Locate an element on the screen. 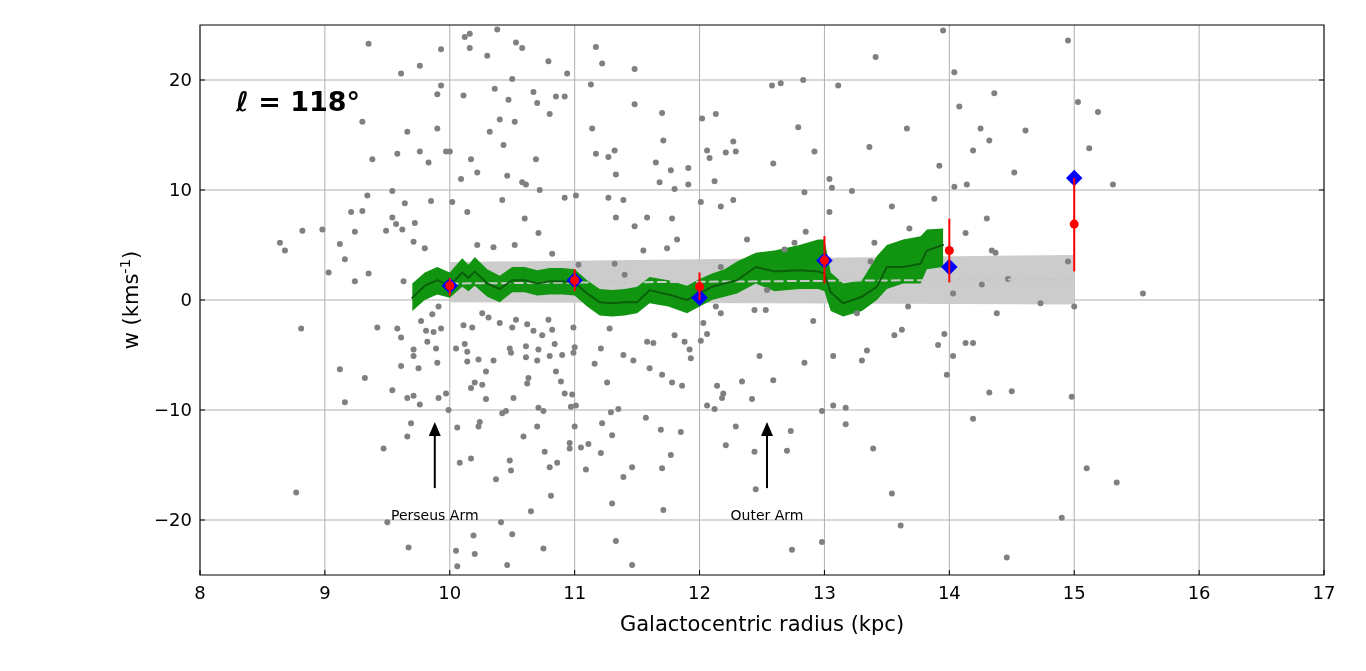 The height and width of the screenshot is (671, 1366). x-tick-label: 9 is located at coordinates (325, 592).